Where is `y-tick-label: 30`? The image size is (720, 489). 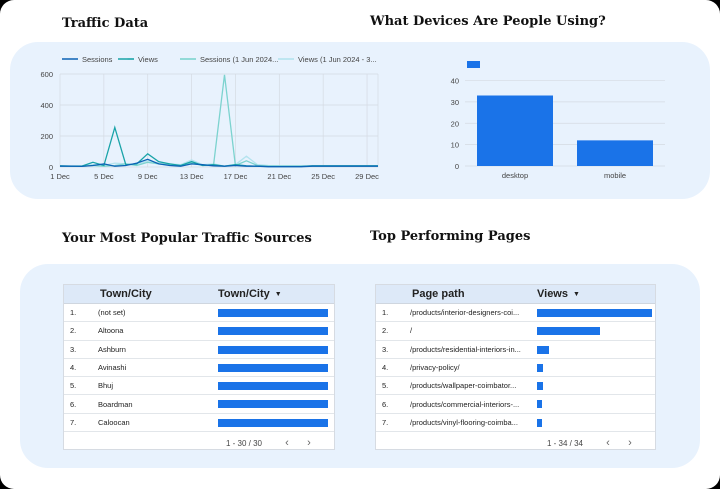
y-tick-label: 30 is located at coordinates (455, 102).